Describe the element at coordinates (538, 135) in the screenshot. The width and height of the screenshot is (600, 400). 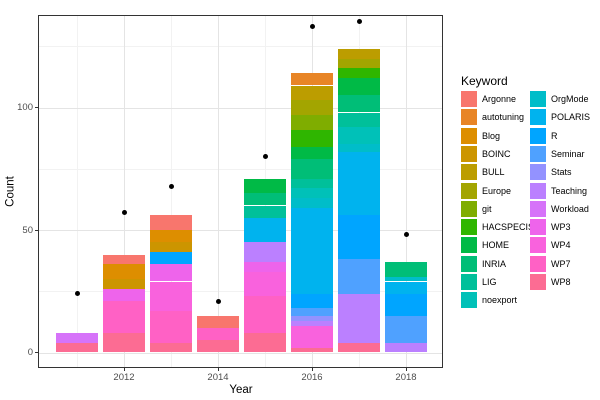
I see `legend-swatch-R` at that location.